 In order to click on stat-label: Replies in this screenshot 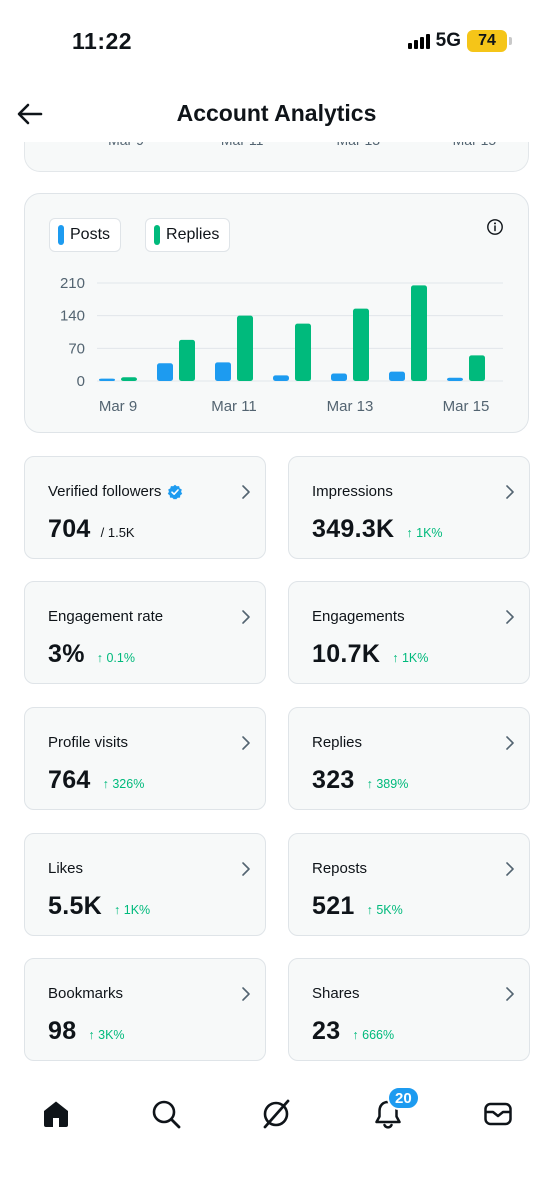, I will do `click(337, 742)`.